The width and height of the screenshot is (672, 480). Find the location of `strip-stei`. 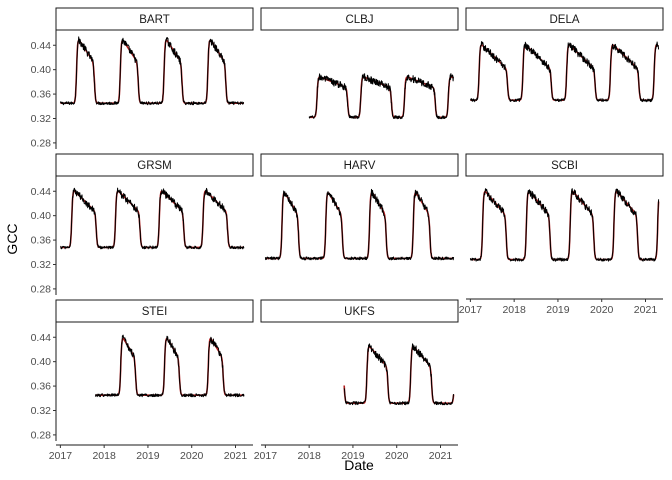

strip-stei is located at coordinates (154, 311).